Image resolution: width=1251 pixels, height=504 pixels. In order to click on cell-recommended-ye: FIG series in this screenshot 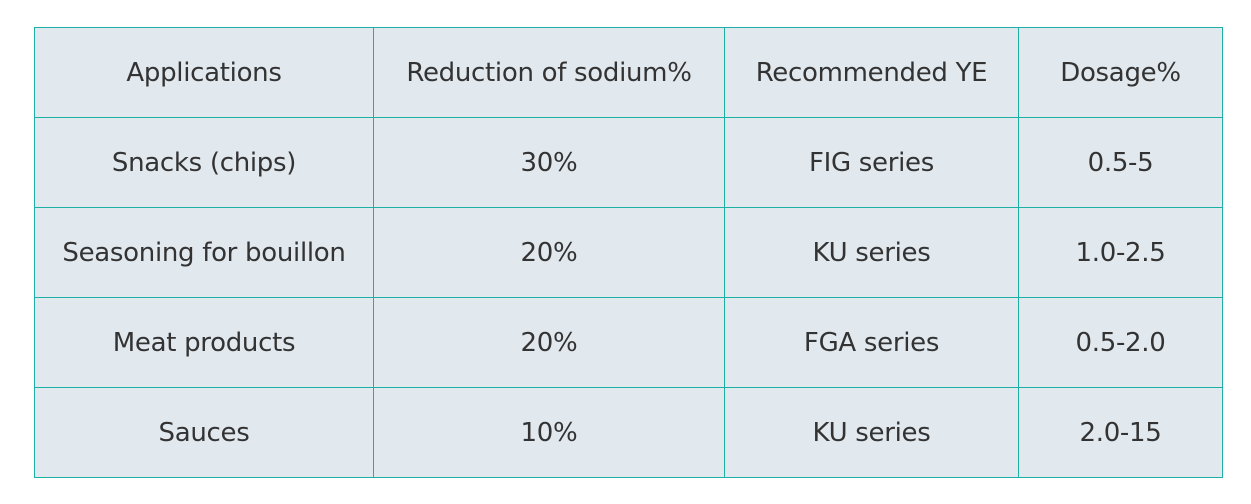, I will do `click(871, 162)`.